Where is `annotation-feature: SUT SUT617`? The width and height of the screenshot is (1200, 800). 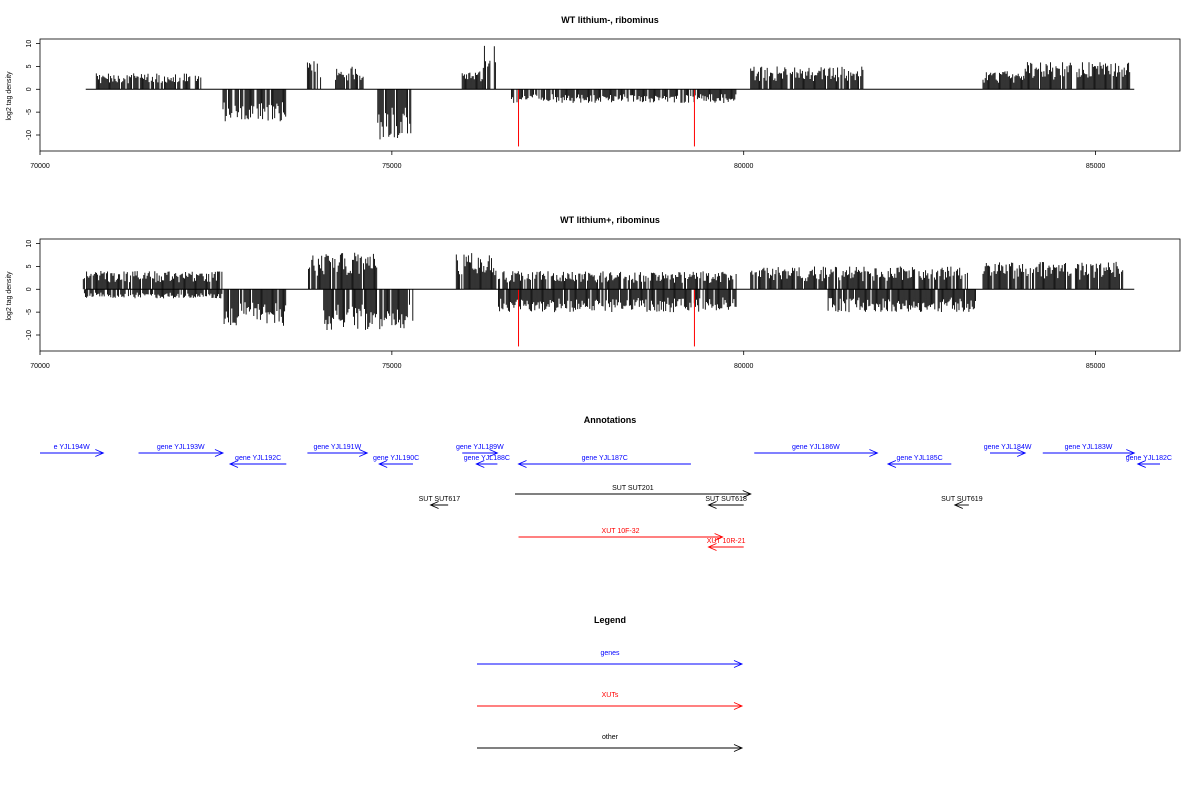
annotation-feature: SUT SUT617 is located at coordinates (440, 502).